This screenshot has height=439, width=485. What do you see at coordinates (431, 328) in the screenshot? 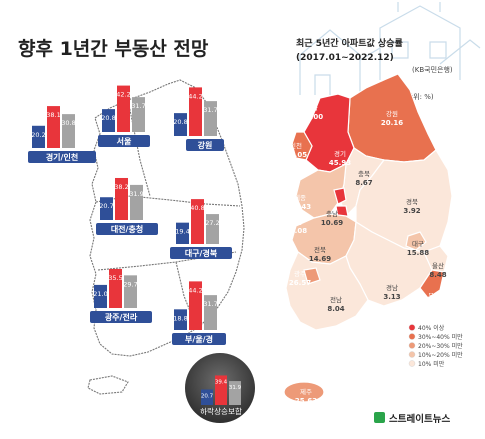
I see `map-legend-label: 40% 이상` at bounding box center [431, 328].